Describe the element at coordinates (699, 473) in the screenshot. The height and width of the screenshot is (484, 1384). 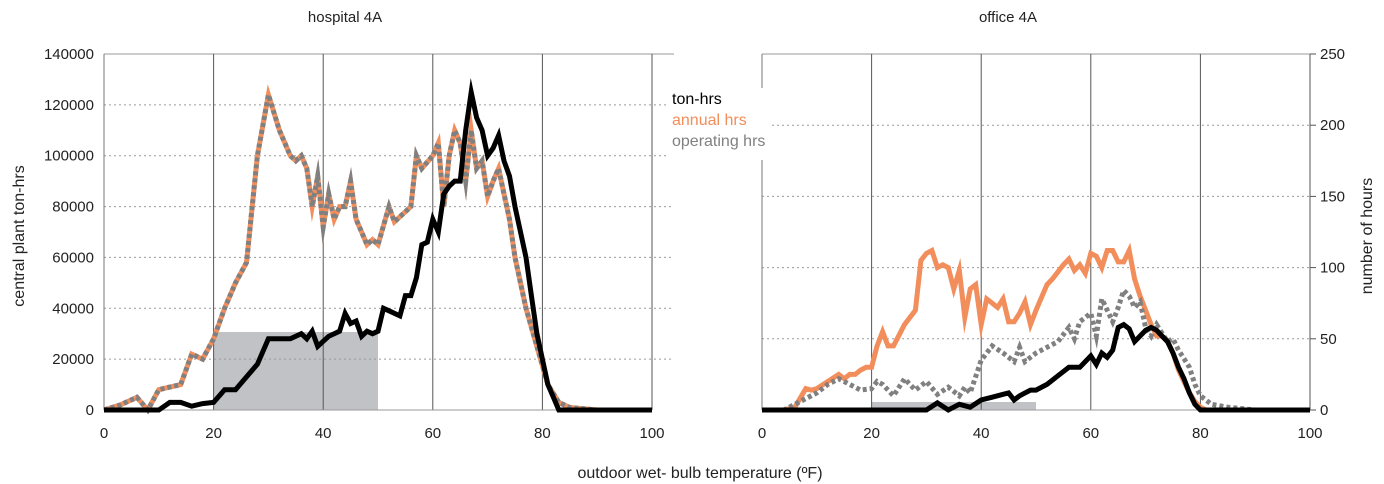
I see `x-axis-label: outdoor wet- bulb temperature (ºF)` at that location.